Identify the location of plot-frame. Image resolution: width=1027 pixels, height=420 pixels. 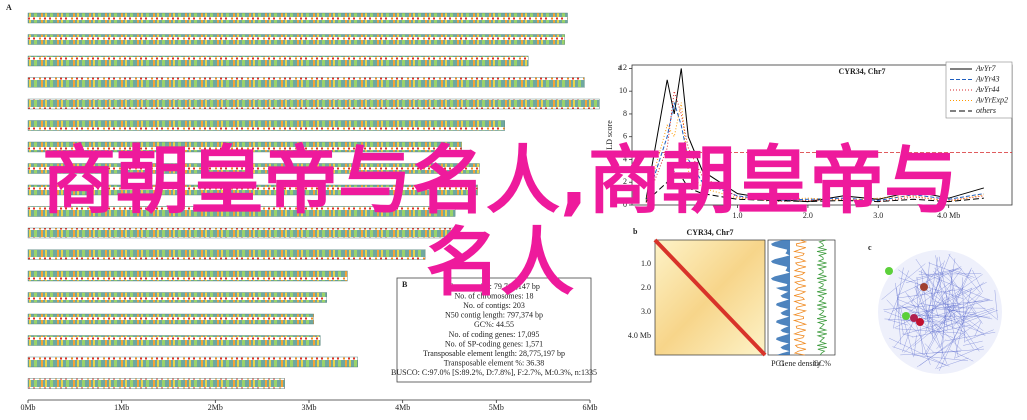
(822, 135).